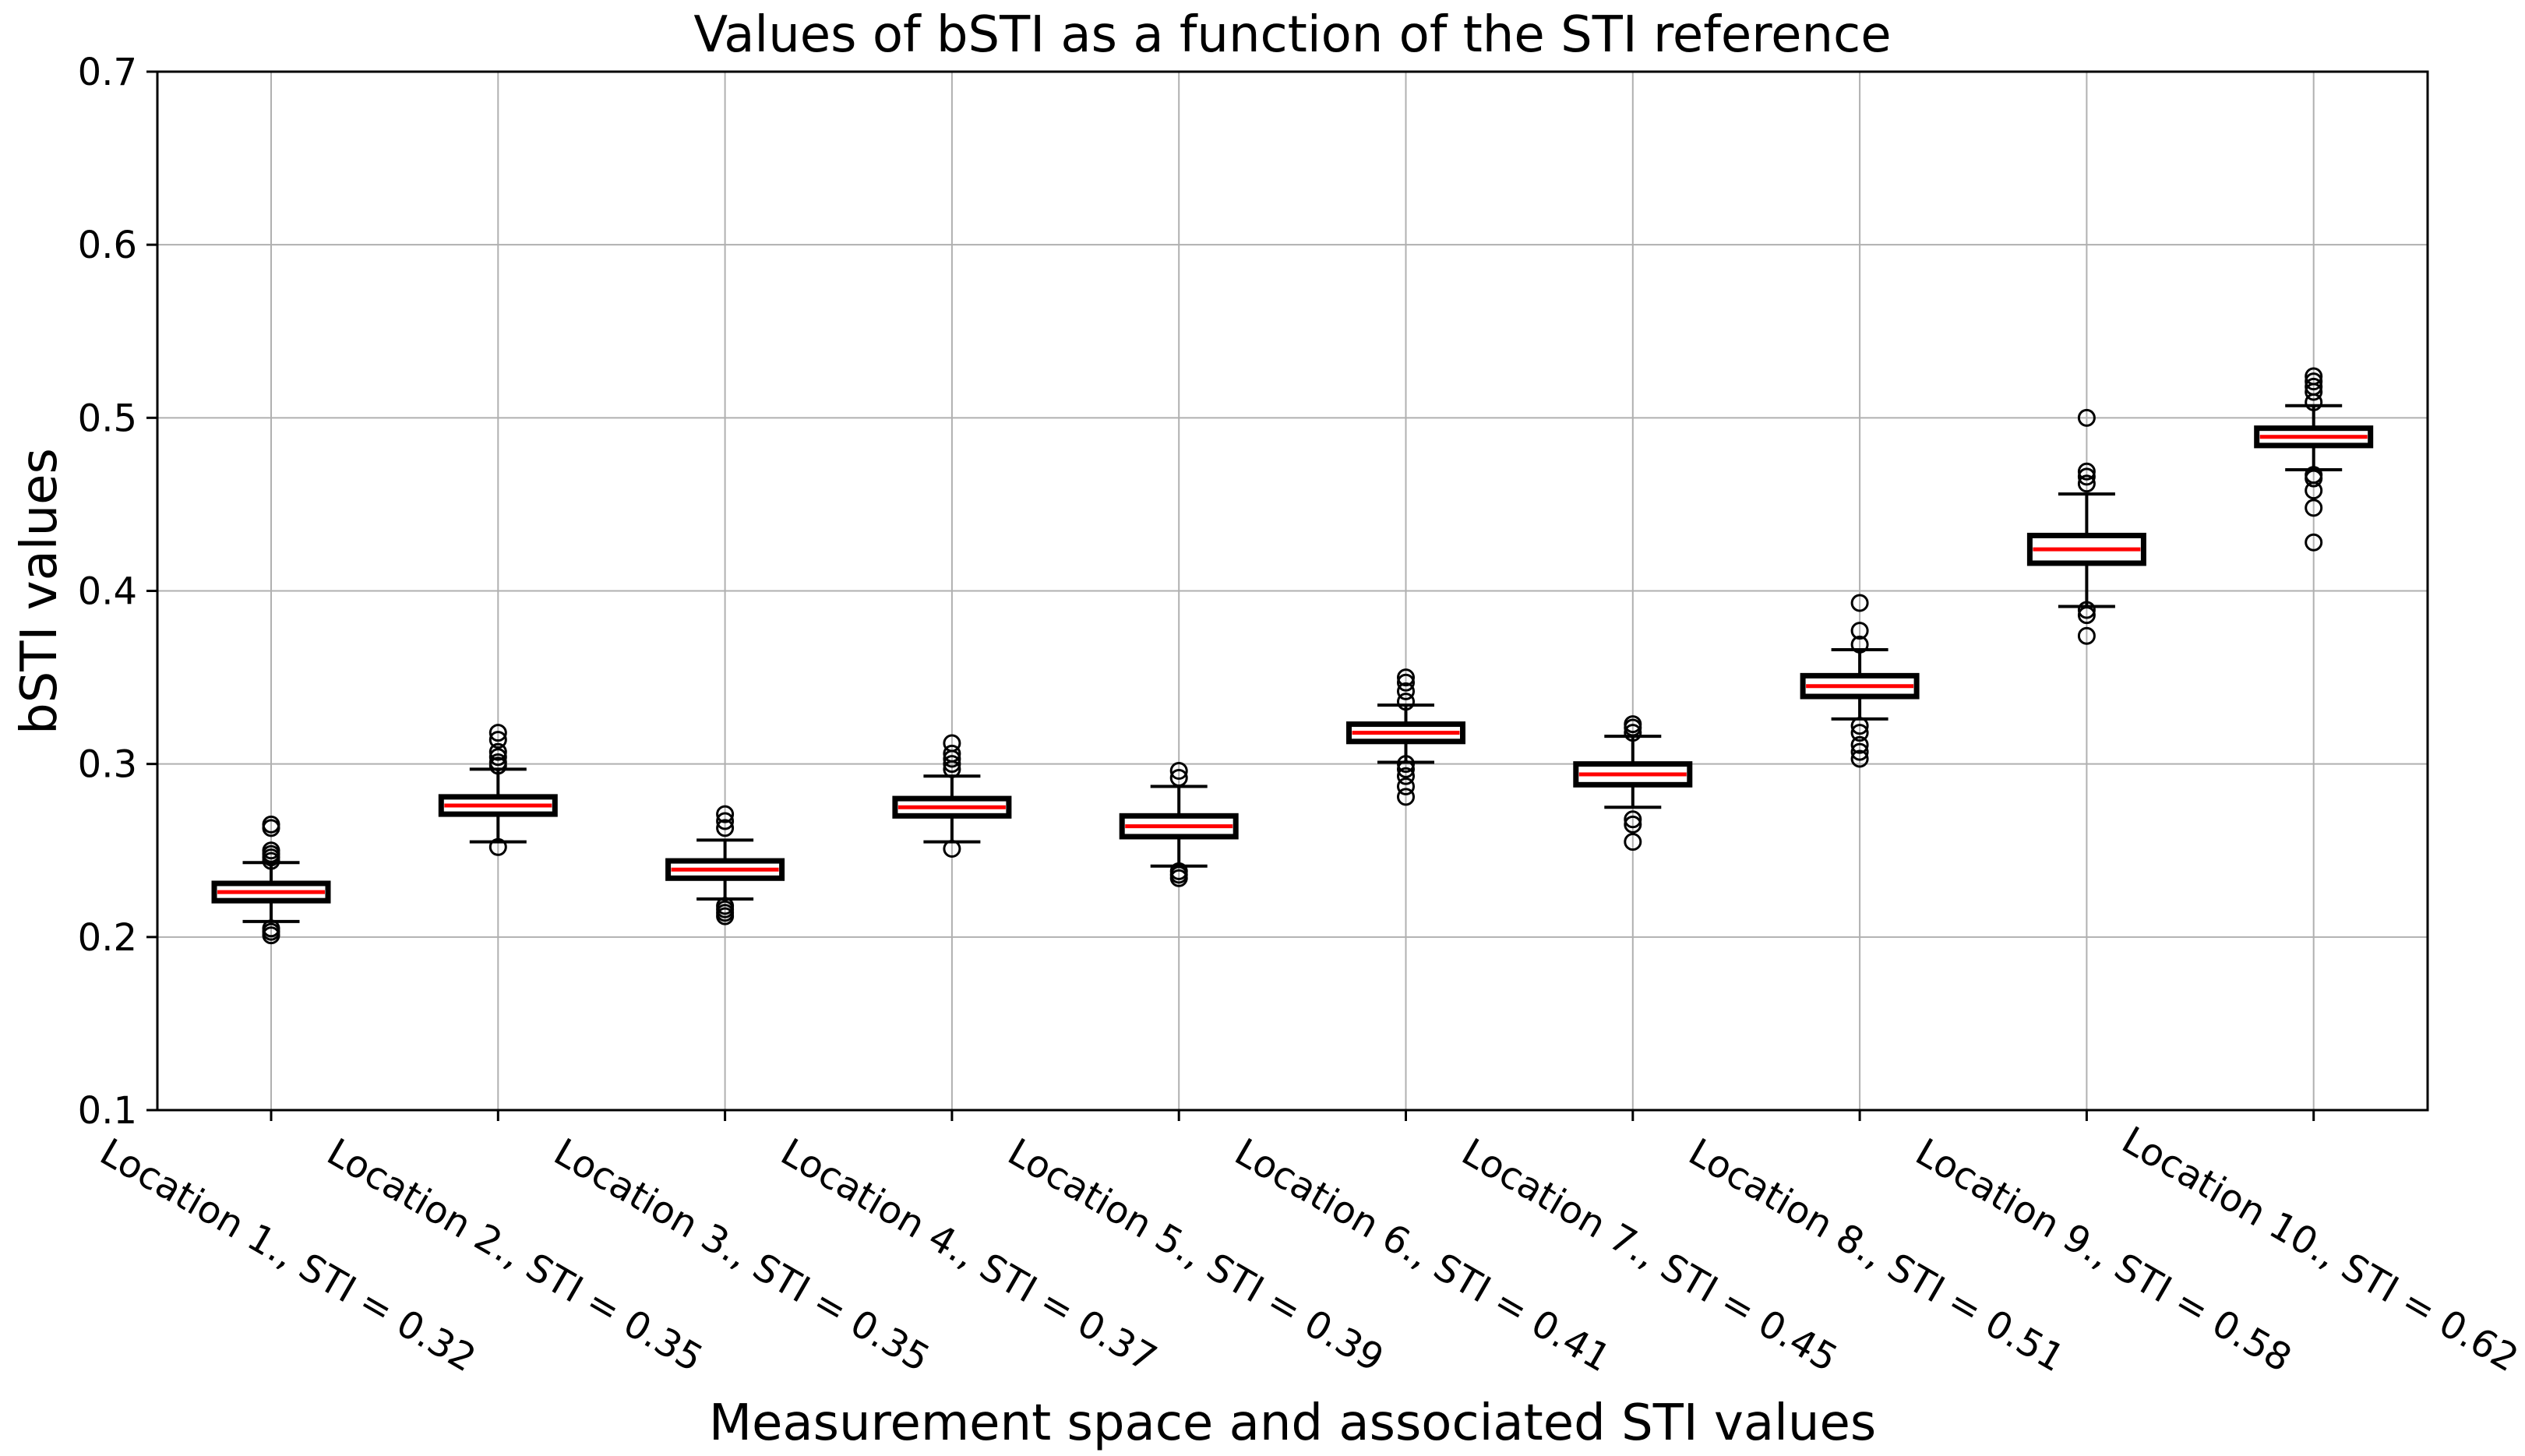 This screenshot has width=2525, height=1456. What do you see at coordinates (1876, 1256) in the screenshot?
I see `x-tick-label: Location 8., STI = 0.51` at bounding box center [1876, 1256].